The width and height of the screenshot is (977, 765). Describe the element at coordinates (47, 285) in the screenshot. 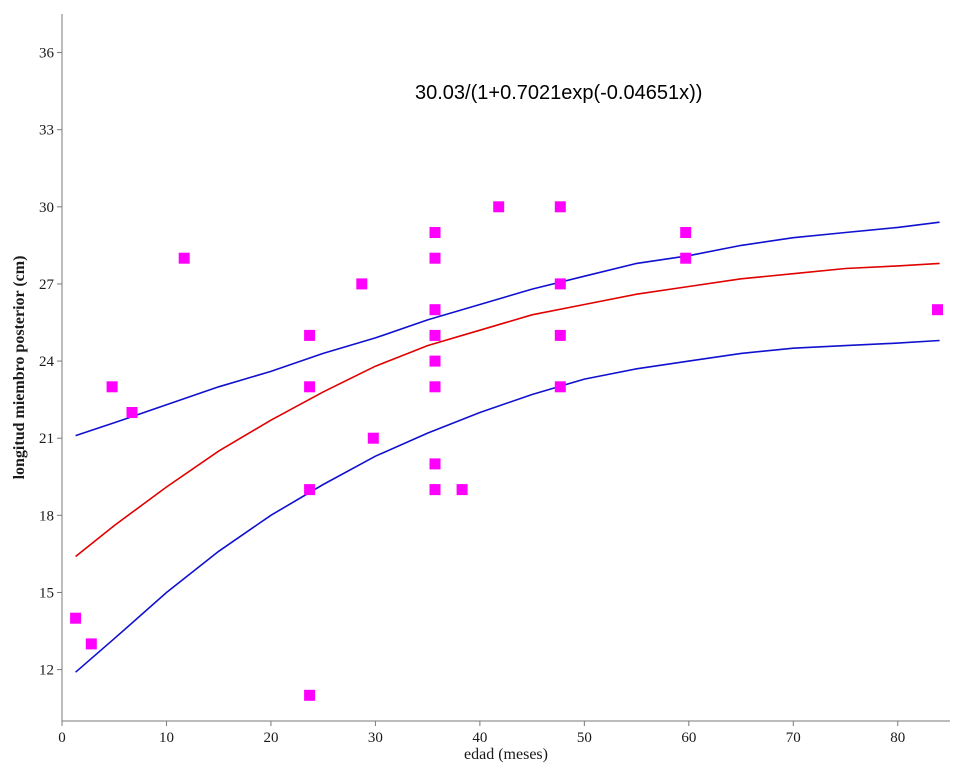

I see `y-tick-label: 27` at that location.